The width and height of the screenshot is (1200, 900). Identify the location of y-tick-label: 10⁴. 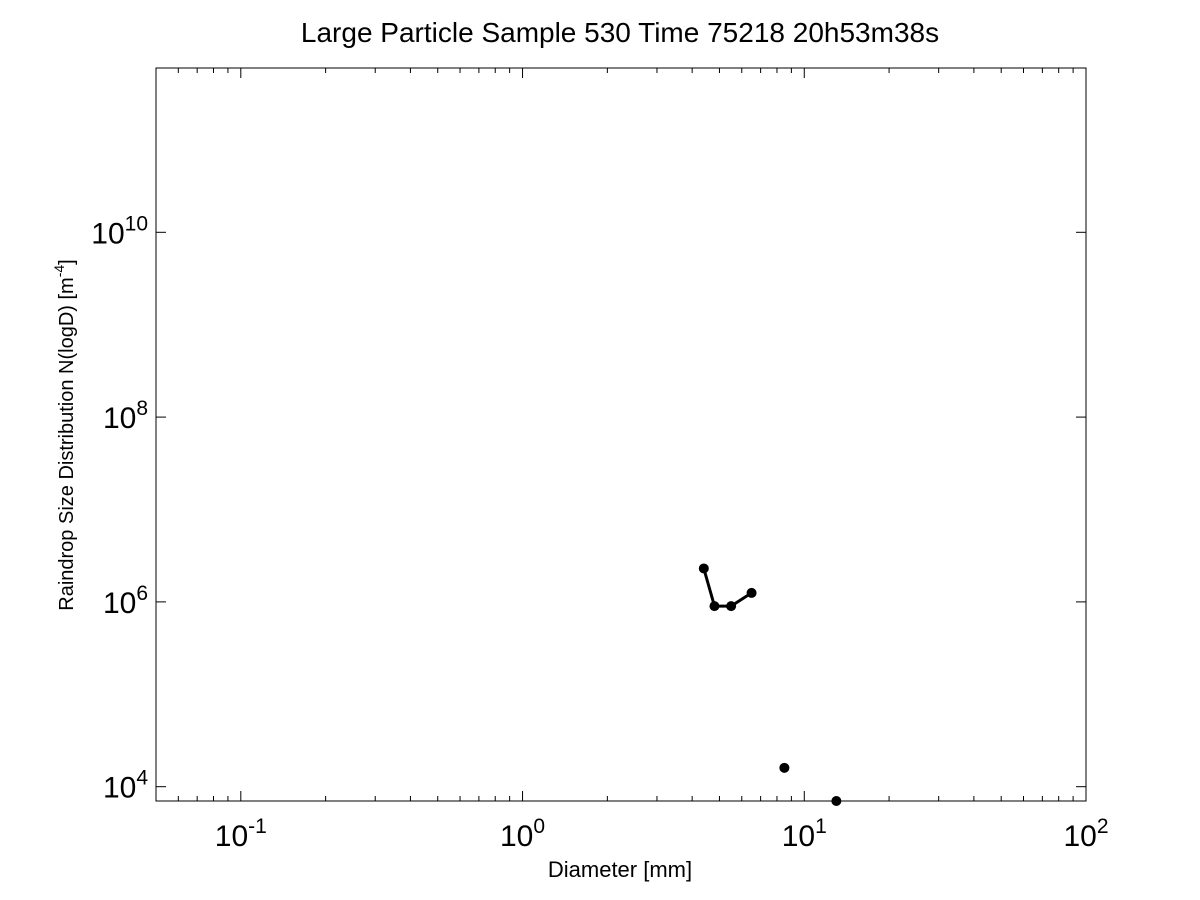
(125, 786).